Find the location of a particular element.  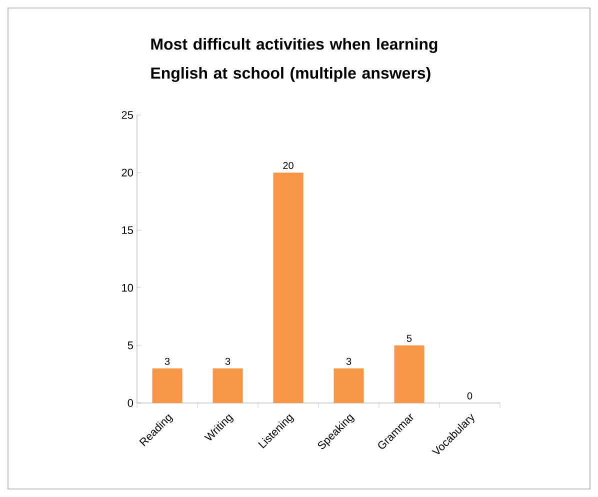

chart-title: Most difficult activities when learning English at school (multiple answers) is located at coordinates (294, 60).